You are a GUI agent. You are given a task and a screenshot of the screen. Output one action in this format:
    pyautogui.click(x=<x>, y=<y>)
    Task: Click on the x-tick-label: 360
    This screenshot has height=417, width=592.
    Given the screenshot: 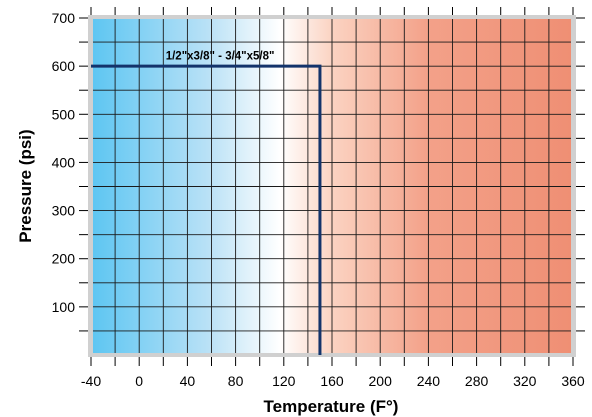 What is the action you would take?
    pyautogui.click(x=573, y=381)
    